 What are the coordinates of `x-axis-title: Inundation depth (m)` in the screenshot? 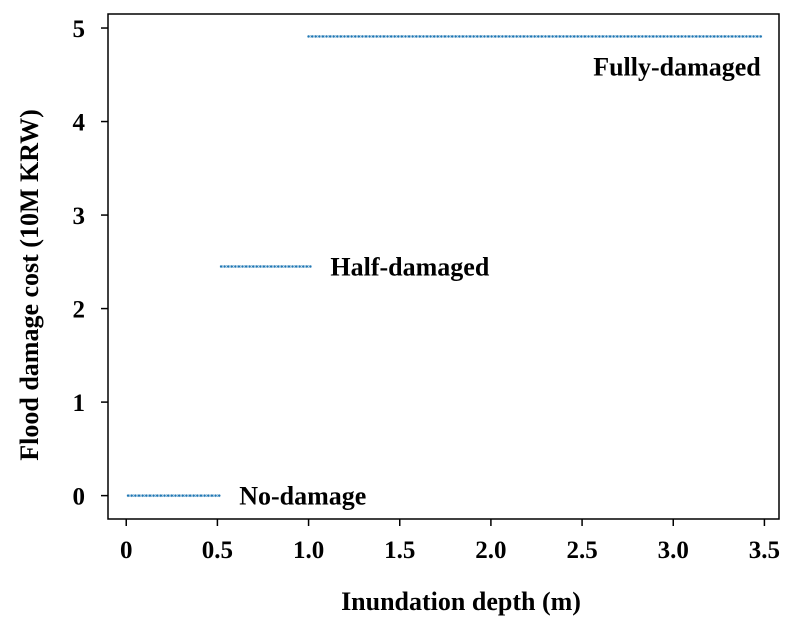 It's located at (461, 601).